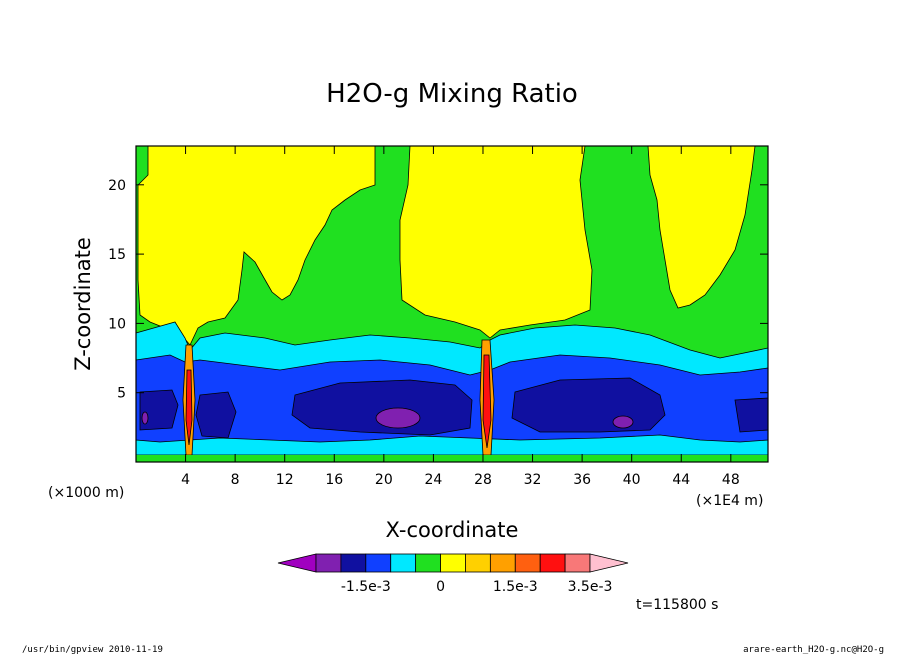 The height and width of the screenshot is (654, 904). What do you see at coordinates (297, 563) in the screenshot?
I see `colorbar-arrow-low` at bounding box center [297, 563].